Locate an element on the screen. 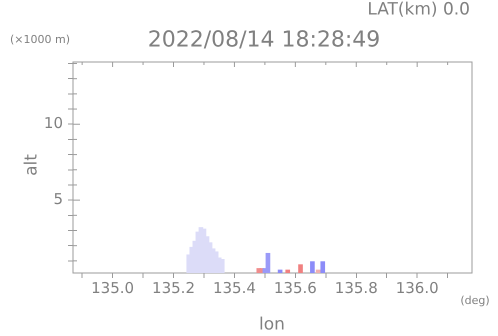 This screenshot has height=336, width=498. x-tick-label: 135.2 is located at coordinates (173, 287).